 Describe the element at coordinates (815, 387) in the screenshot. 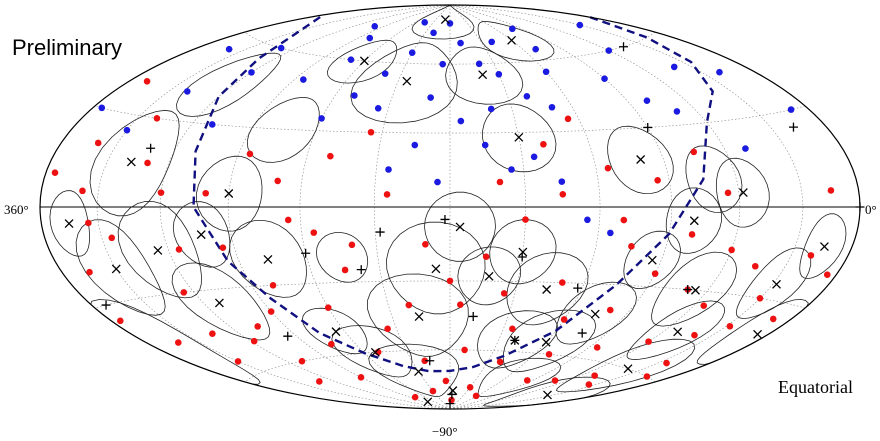

I see `coordinate-system-label: Equatorial` at that location.